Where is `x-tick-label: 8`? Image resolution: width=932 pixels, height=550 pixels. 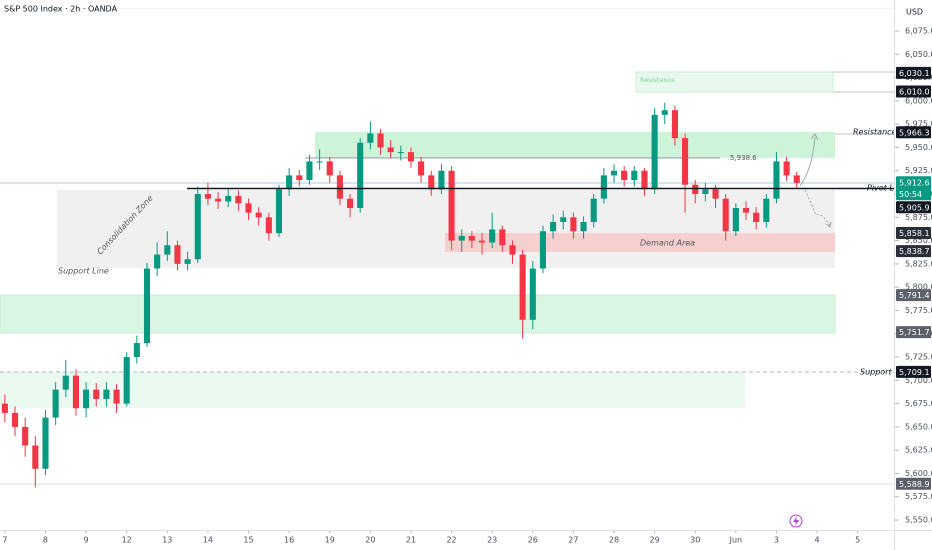
x-tick-label: 8 is located at coordinates (45, 540).